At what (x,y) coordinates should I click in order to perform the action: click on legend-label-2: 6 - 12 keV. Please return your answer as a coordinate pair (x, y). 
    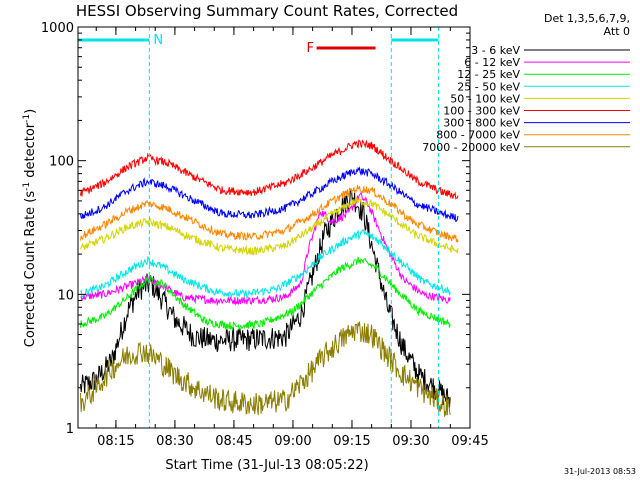
    Looking at the image, I should click on (492, 62).